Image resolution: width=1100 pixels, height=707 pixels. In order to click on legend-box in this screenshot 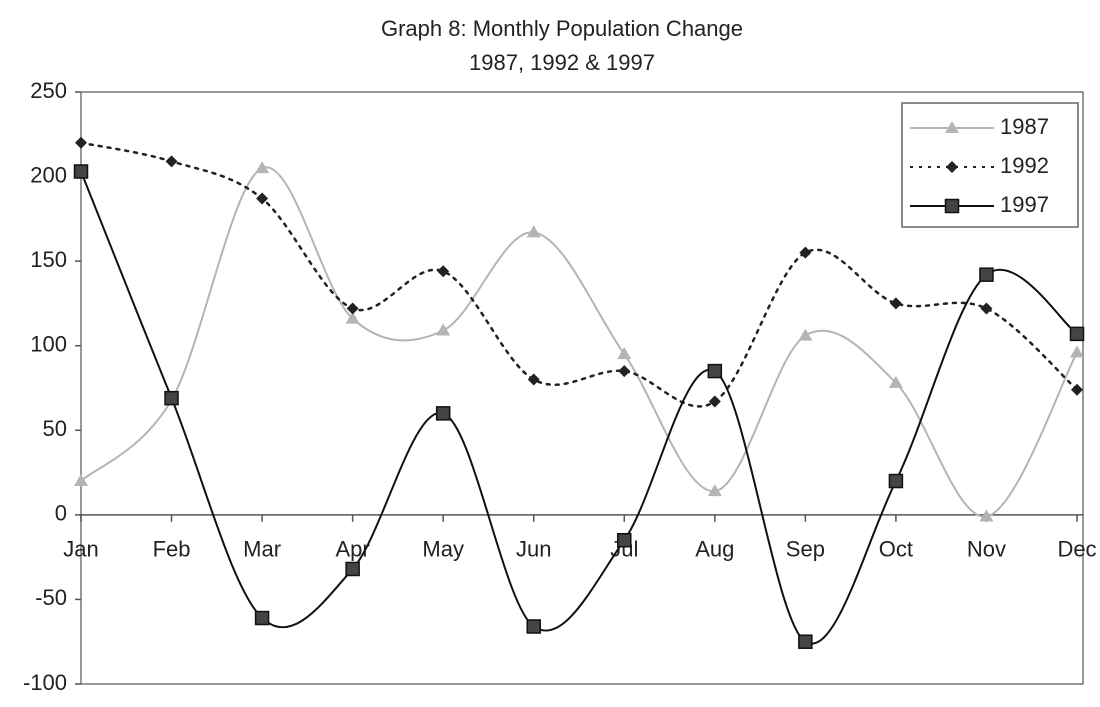, I will do `click(990, 165)`.